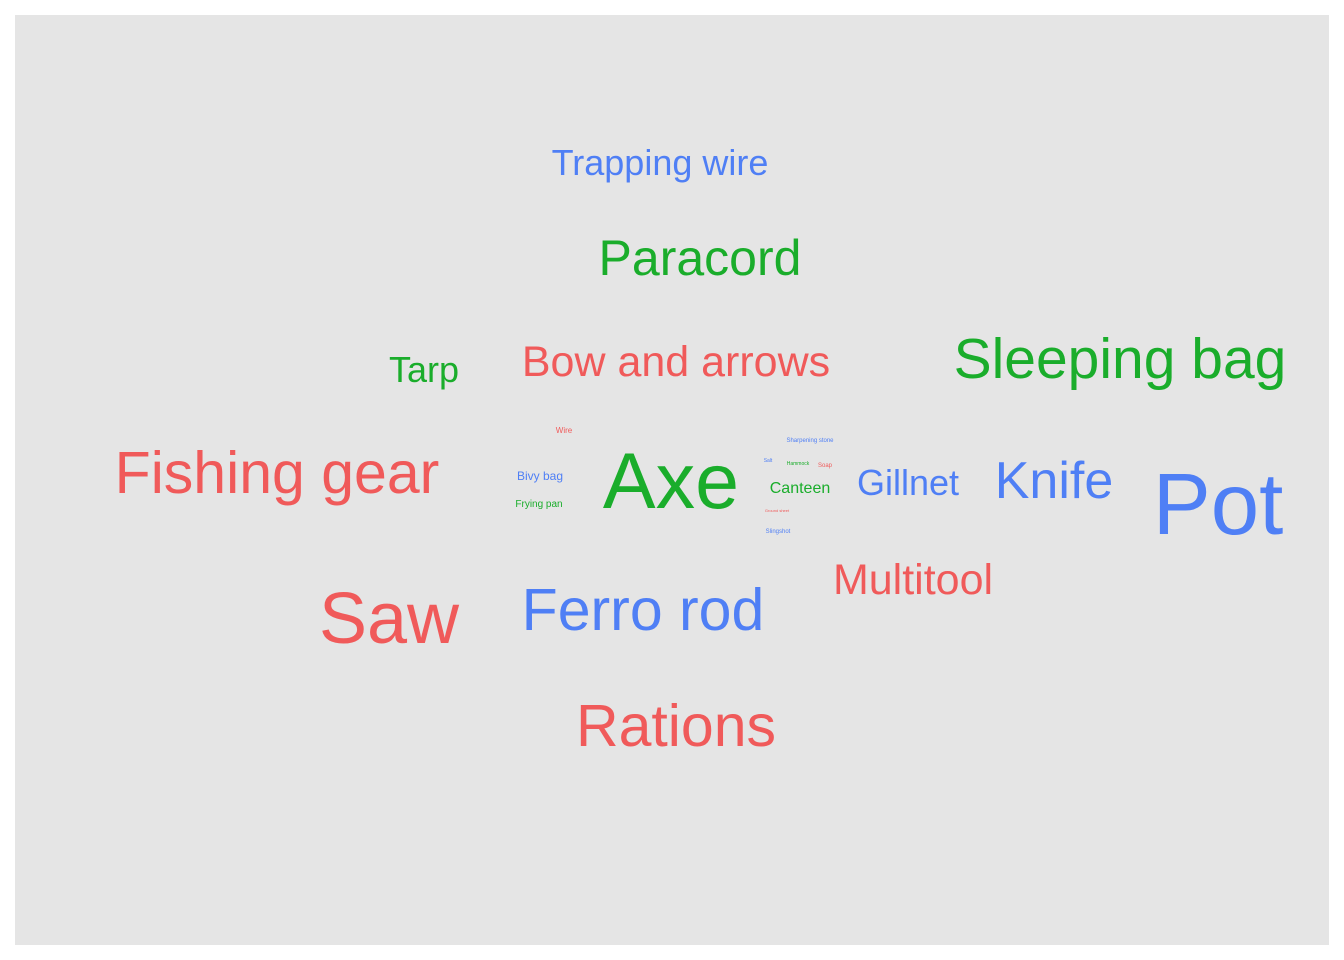 This screenshot has width=1344, height=960. What do you see at coordinates (538, 504) in the screenshot?
I see `word-frying-pan: Frying pan` at bounding box center [538, 504].